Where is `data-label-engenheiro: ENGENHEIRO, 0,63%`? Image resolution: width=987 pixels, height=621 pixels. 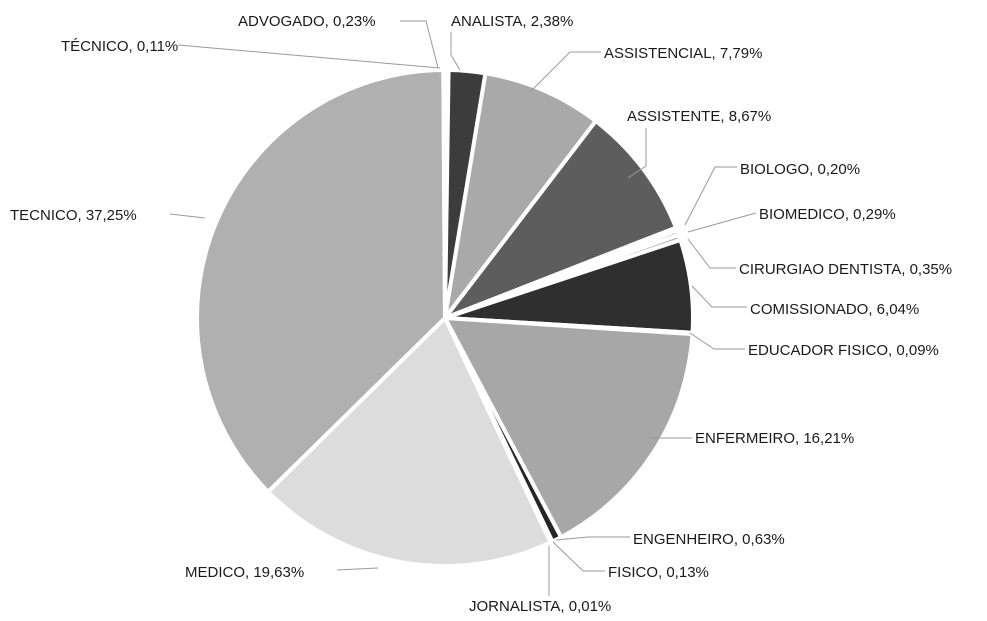 data-label-engenheiro: ENGENHEIRO, 0,63% is located at coordinates (709, 539).